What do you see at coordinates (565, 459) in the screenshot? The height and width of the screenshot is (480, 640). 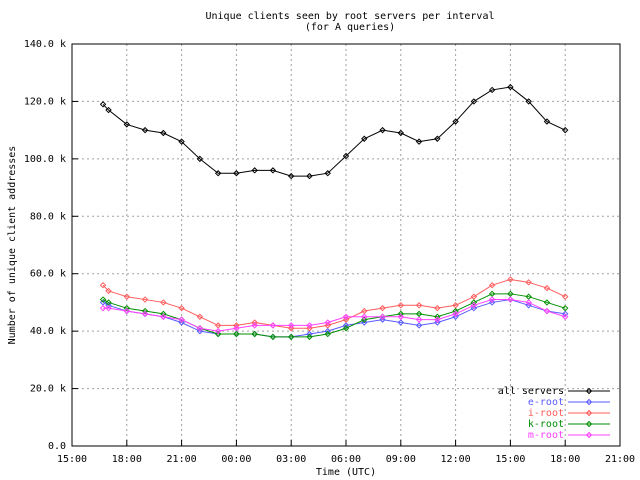 I see `x-tick-label: 18:00` at bounding box center [565, 459].